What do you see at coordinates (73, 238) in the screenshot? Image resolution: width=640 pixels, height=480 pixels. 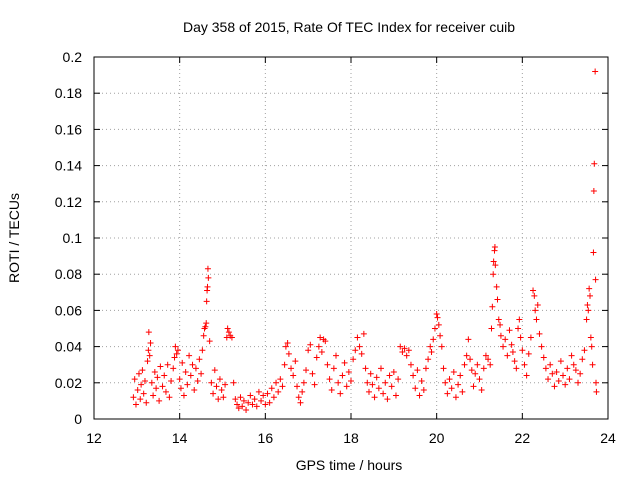 I see `y-tick-label: 0.1` at bounding box center [73, 238].